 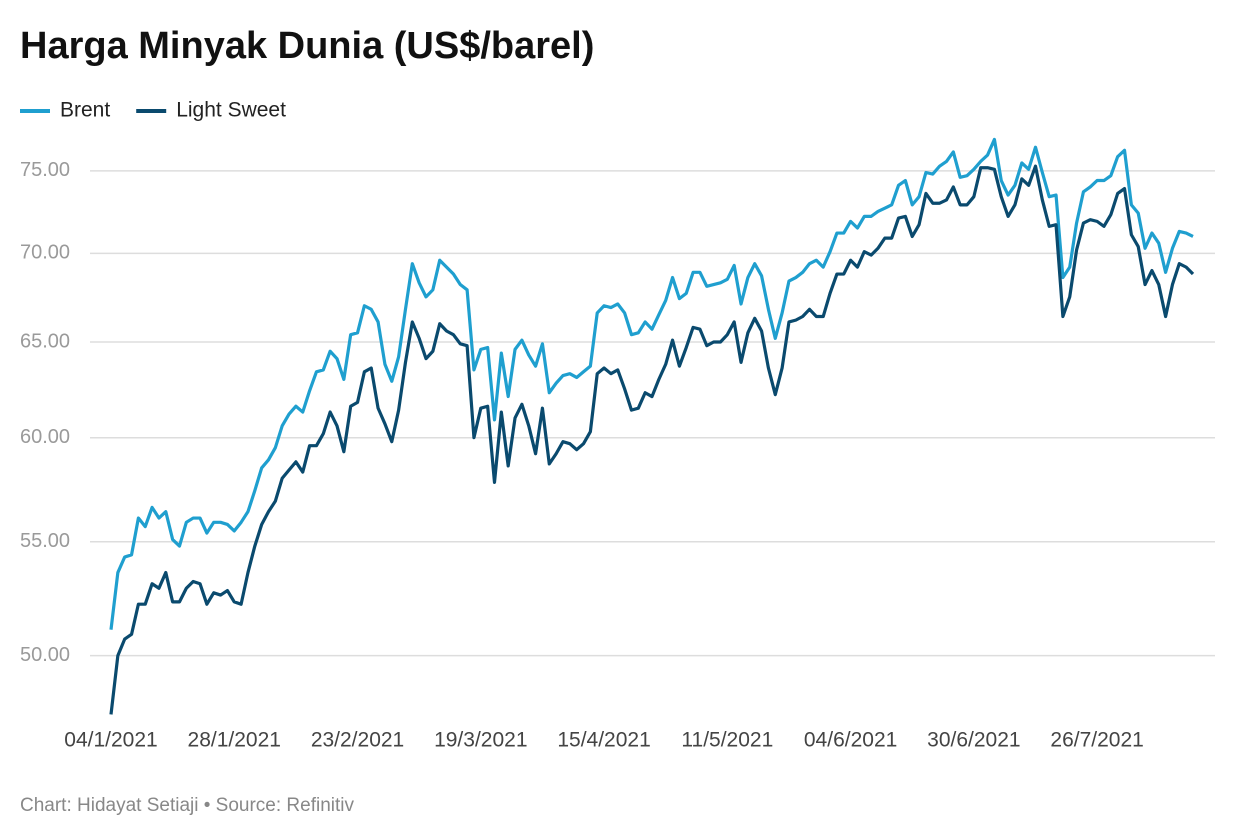 I want to click on y-tick-label: 70.00, so click(x=45, y=253).